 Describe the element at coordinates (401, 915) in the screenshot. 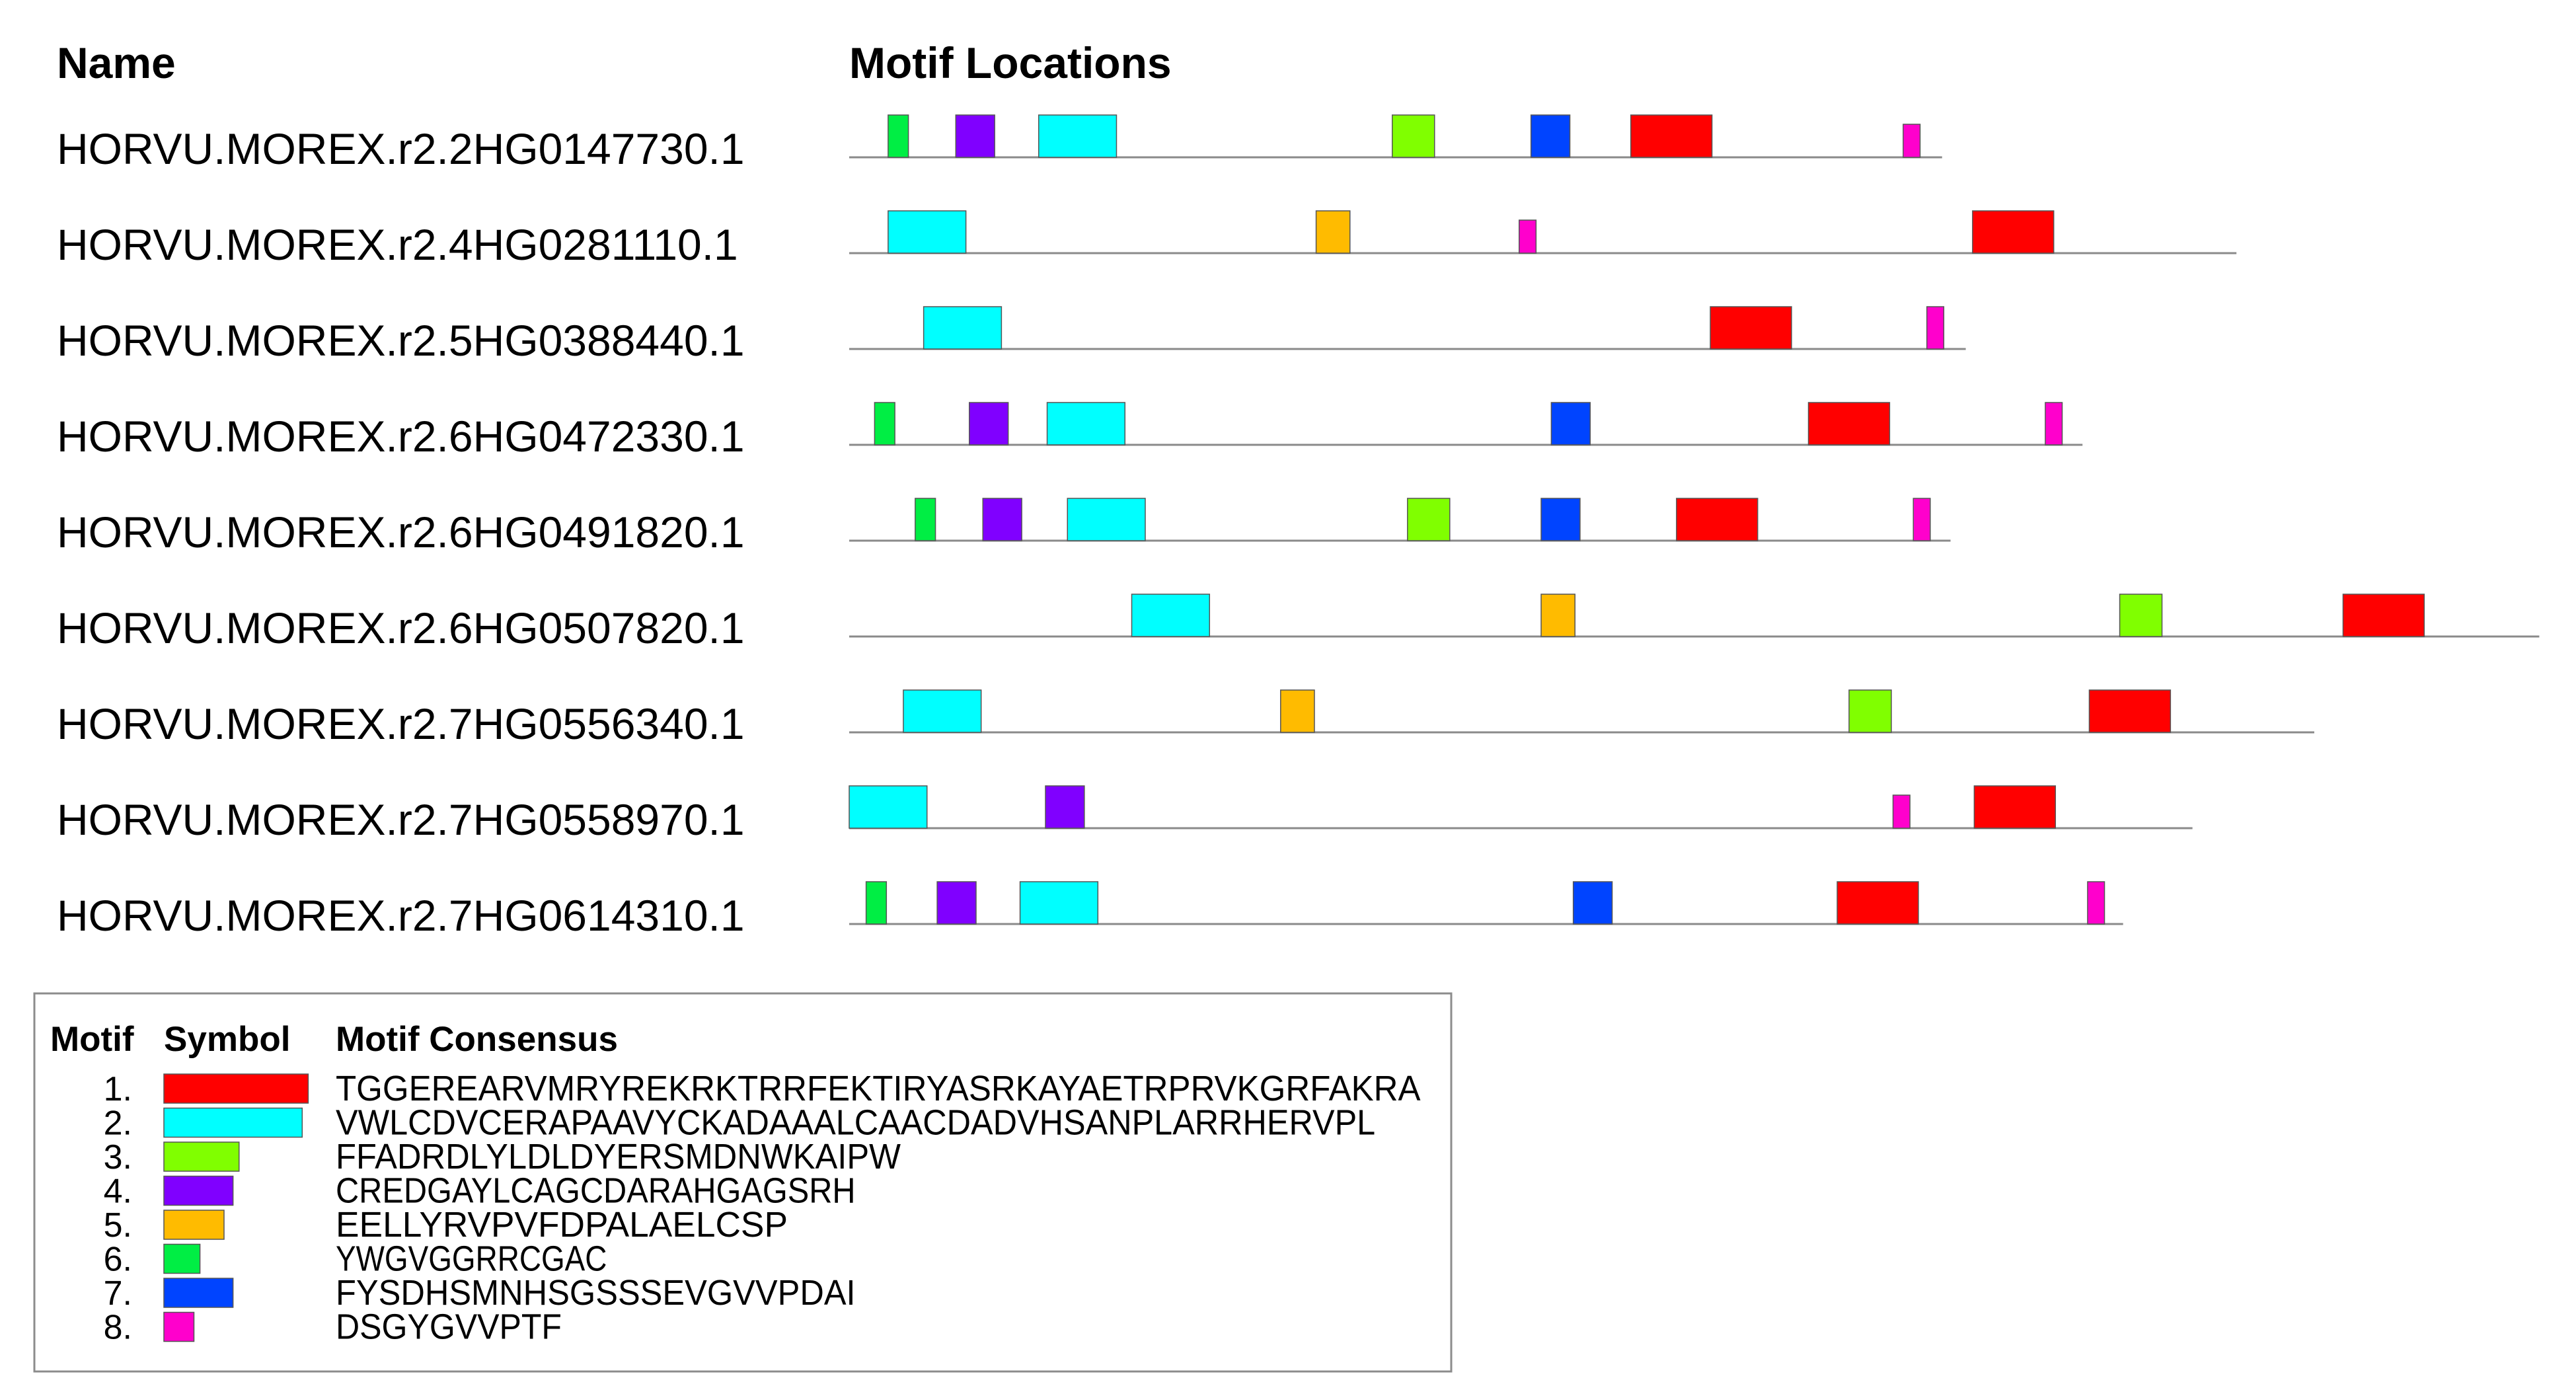

I see `sequence-name: HORVU.MOREX.r2.7HG0614310.1` at that location.